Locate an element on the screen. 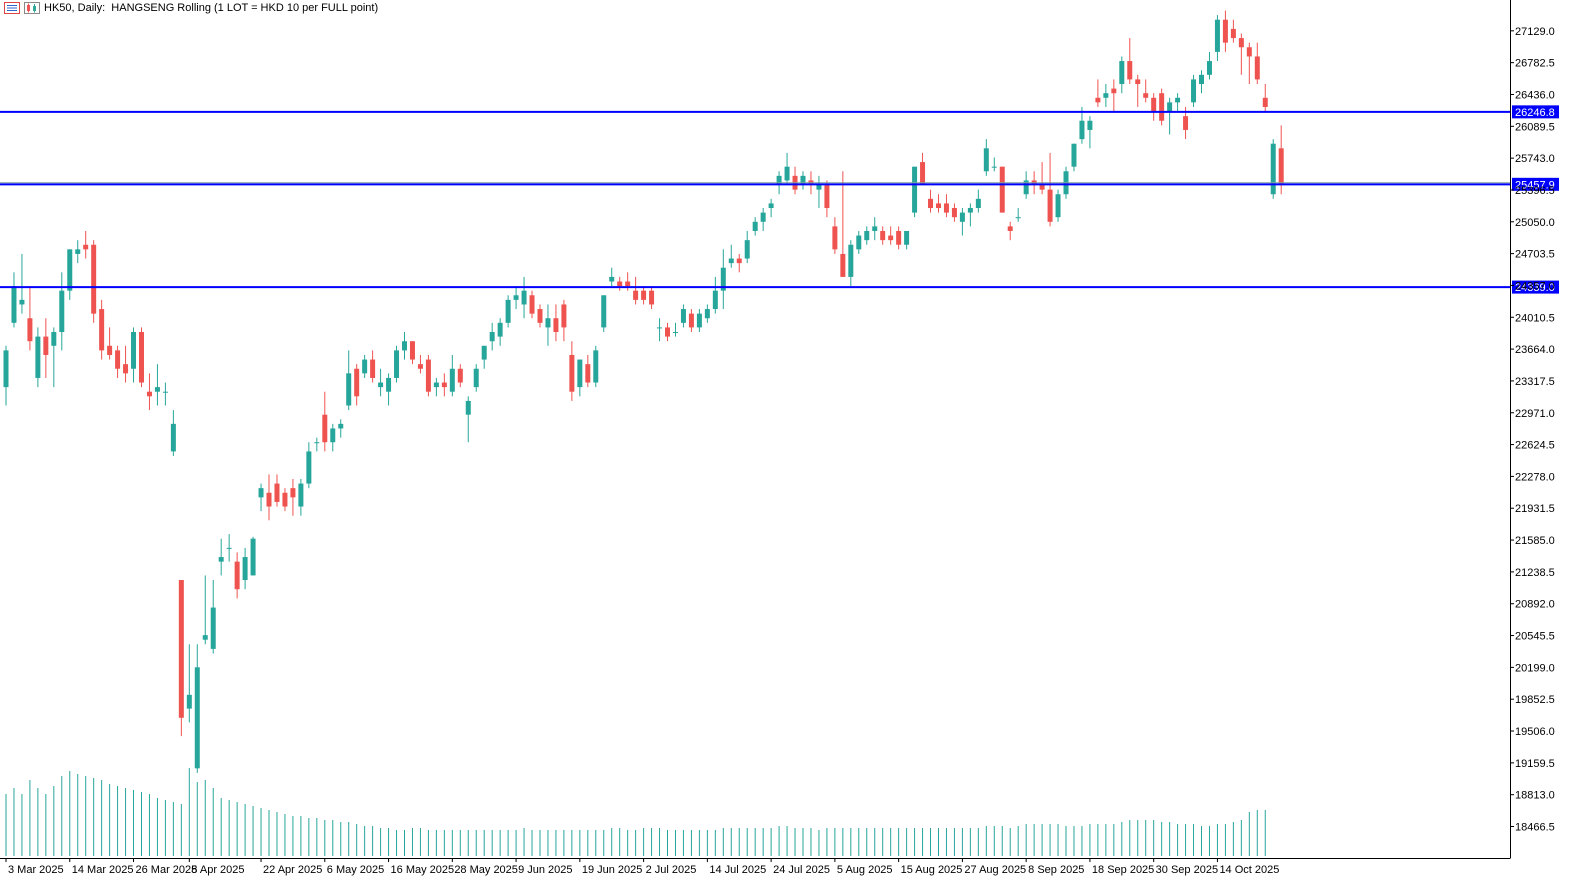  x-tick-label: 18 Sep 2025 is located at coordinates (1123, 870).